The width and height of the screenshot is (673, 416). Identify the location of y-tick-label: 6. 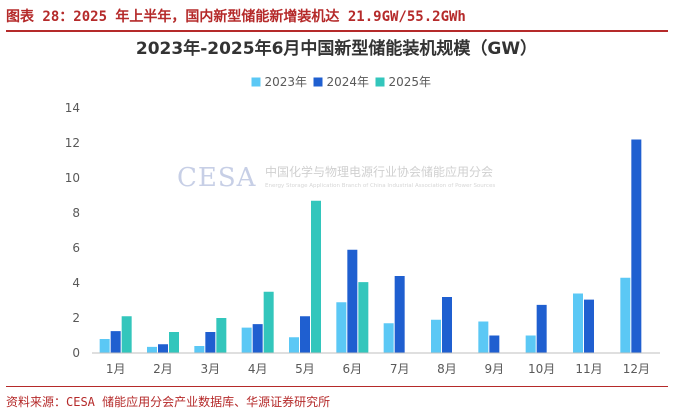
(76, 248).